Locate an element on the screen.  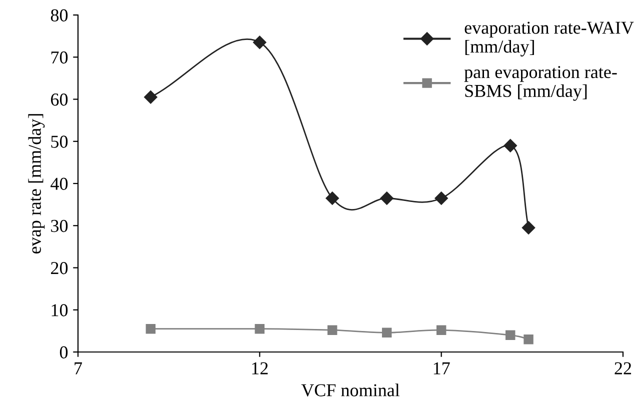
x-axis-title: VCF nominal is located at coordinates (350, 390).